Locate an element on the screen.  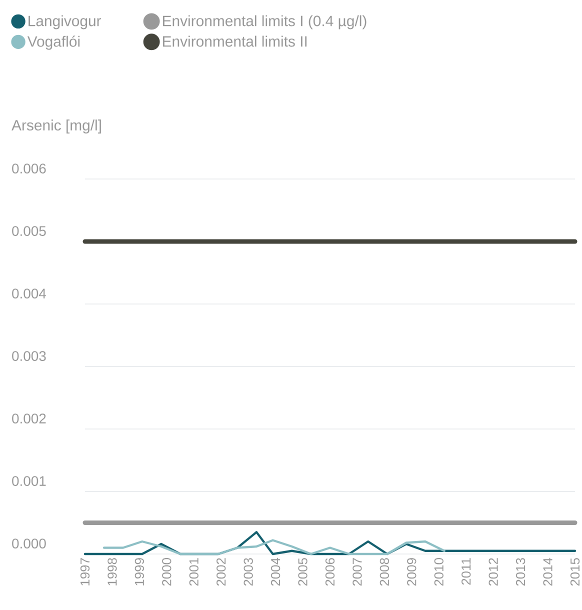
x-tick-label: 2005 is located at coordinates (303, 572).